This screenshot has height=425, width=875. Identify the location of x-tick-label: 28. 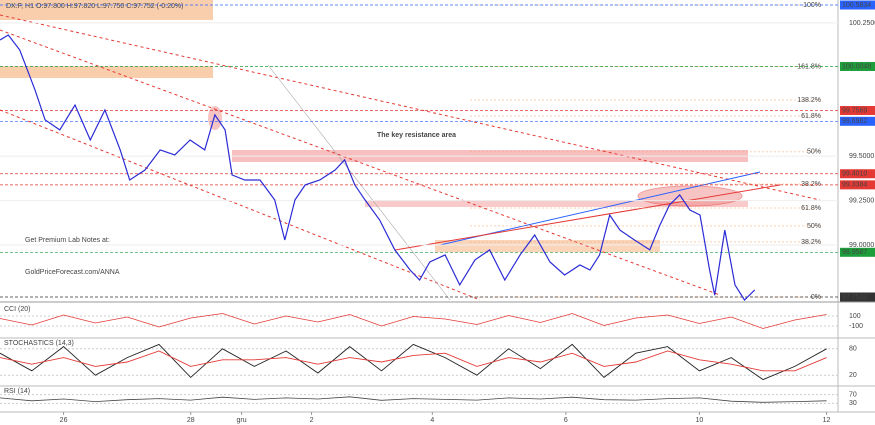
(191, 420).